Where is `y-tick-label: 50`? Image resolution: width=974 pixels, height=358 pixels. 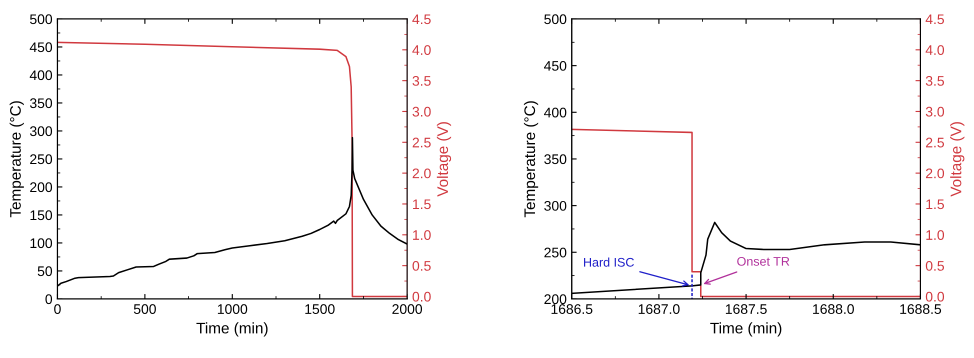 y-tick-label: 50 is located at coordinates (45, 271).